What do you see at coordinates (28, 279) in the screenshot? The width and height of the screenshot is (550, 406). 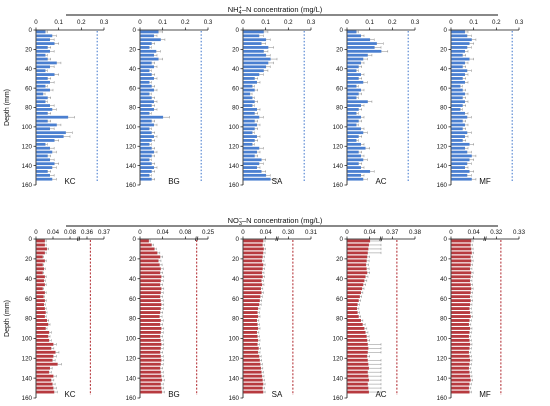 I see `y-tick-label: 40` at bounding box center [28, 279].